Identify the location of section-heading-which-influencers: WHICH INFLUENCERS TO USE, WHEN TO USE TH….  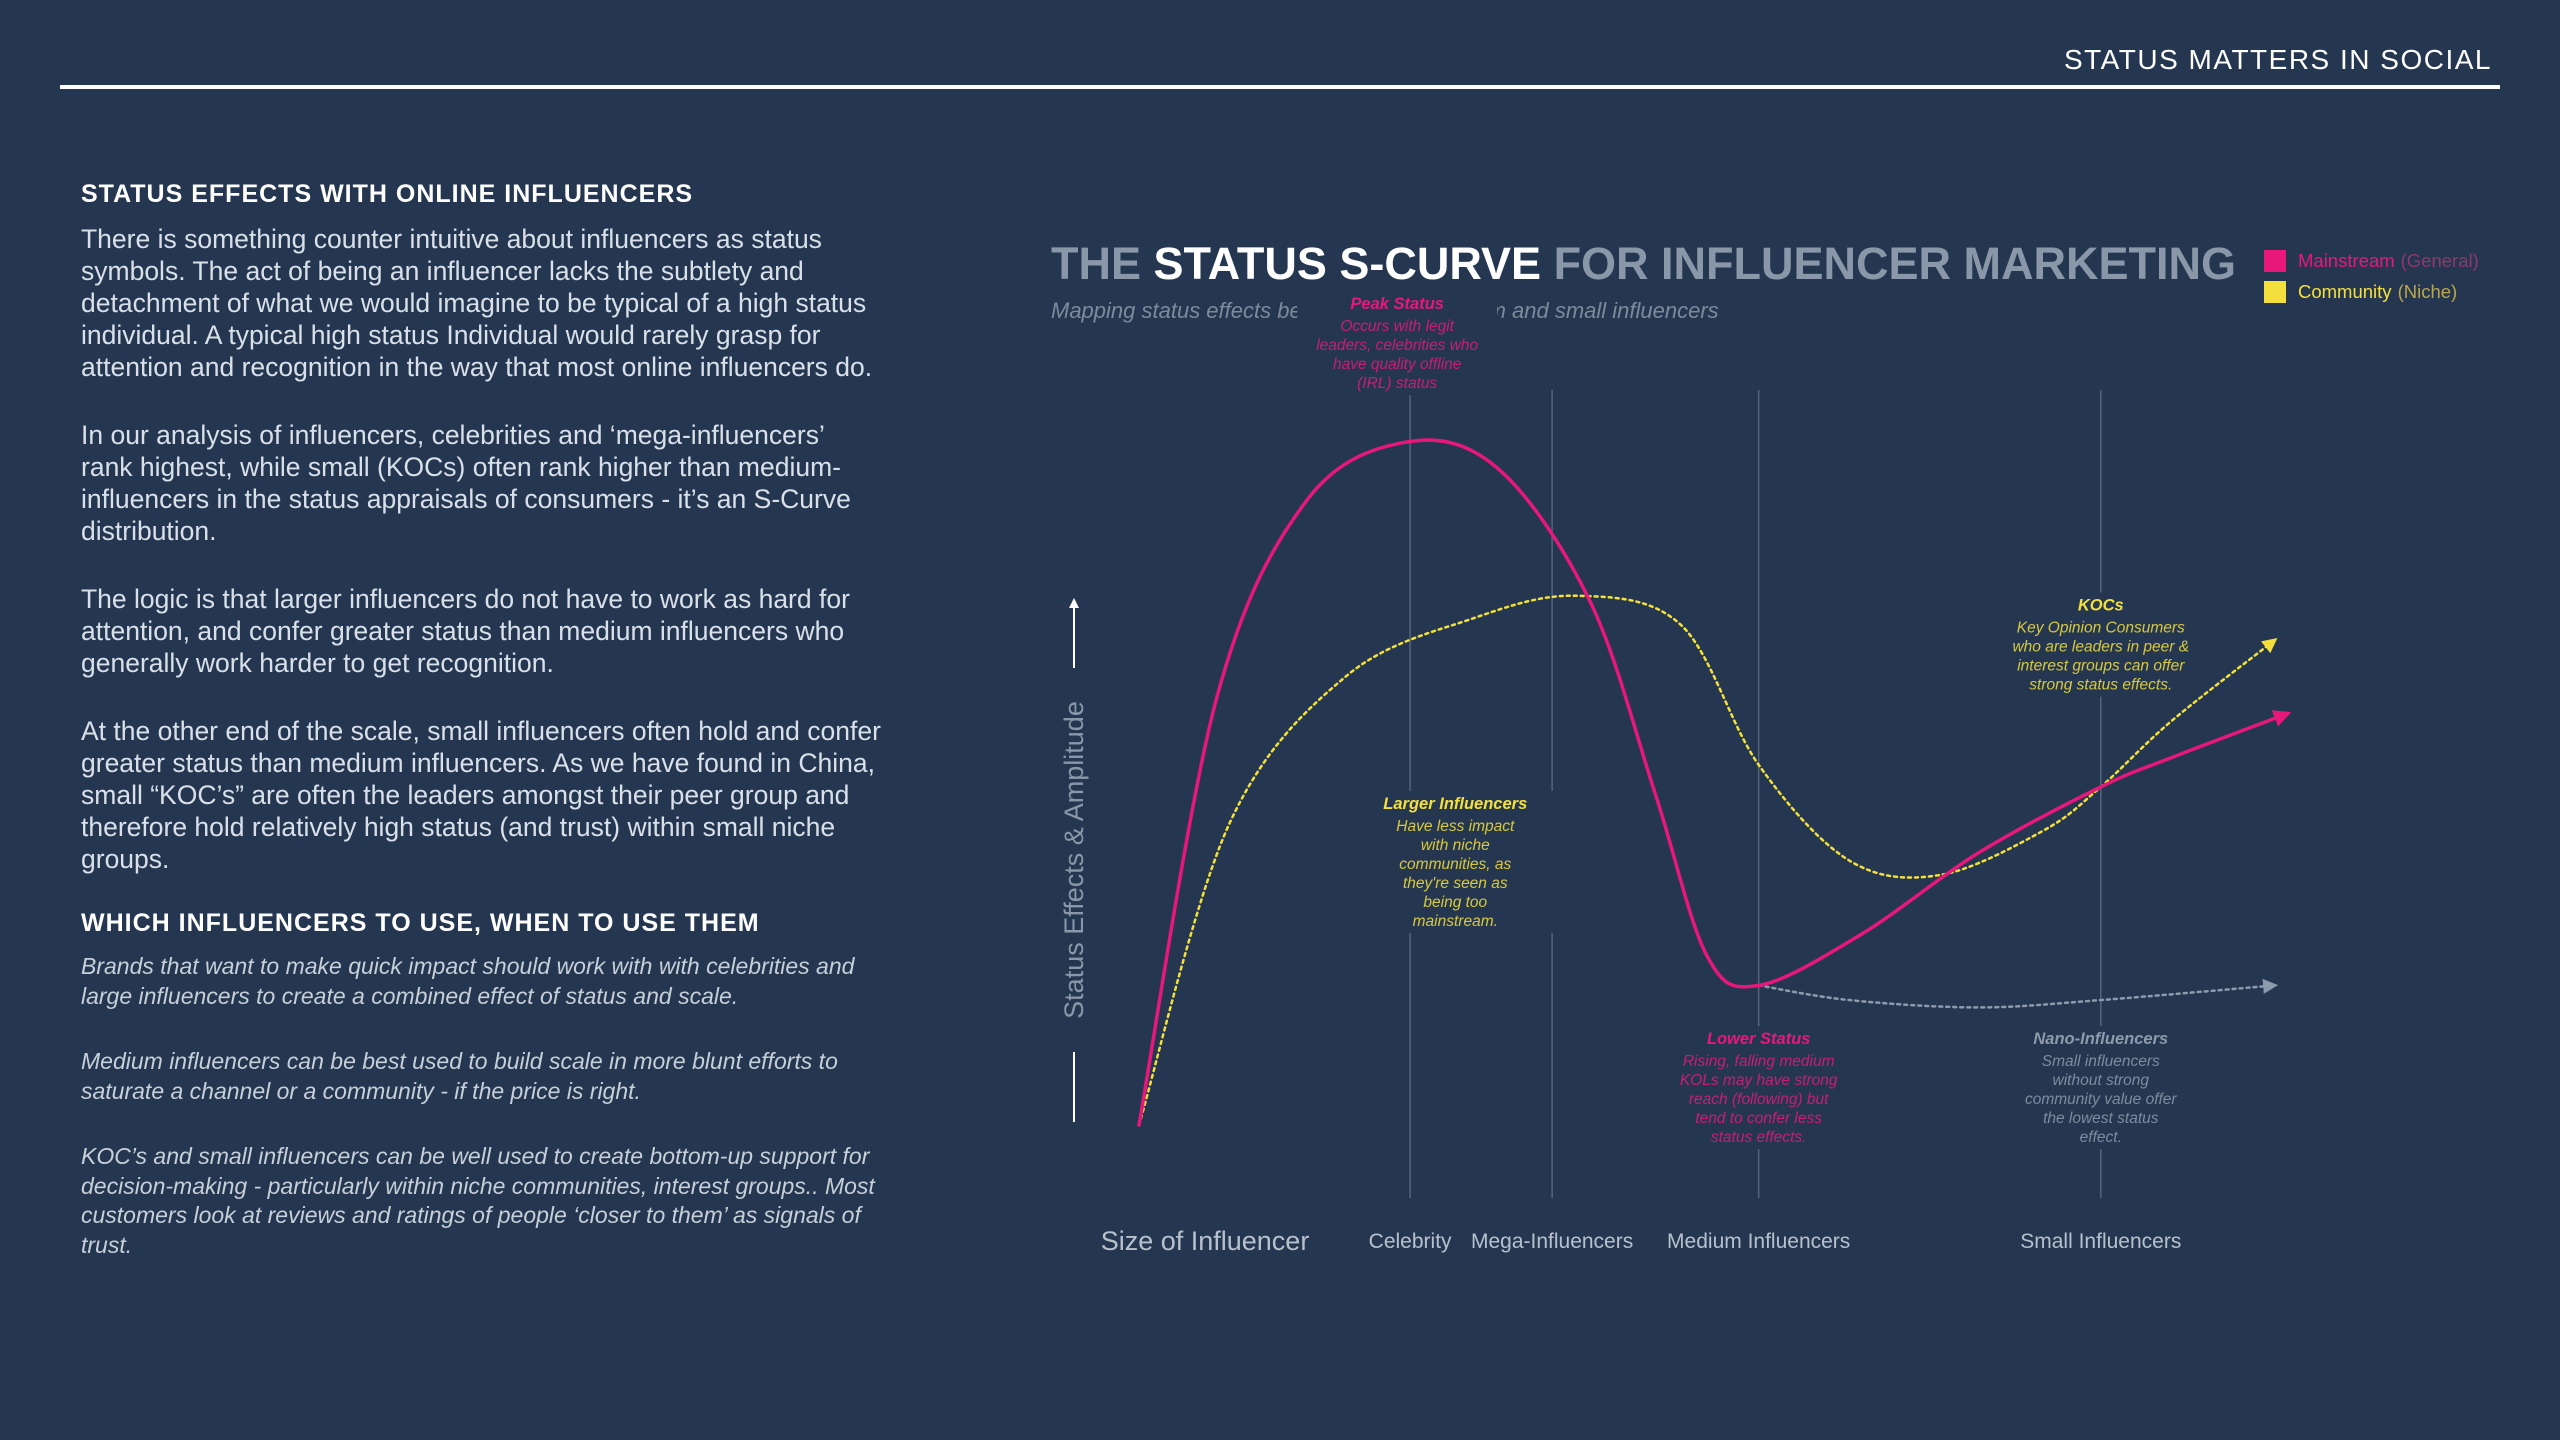
(420, 923).